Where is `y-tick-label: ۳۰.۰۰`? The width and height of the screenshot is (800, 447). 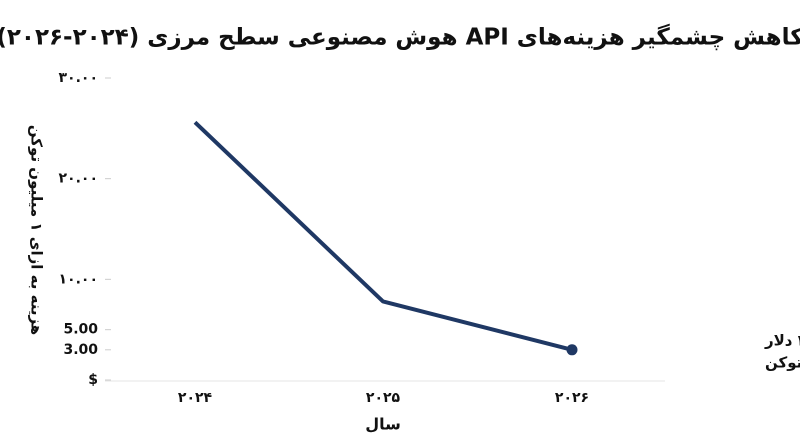 y-tick-label: ۳۰.۰۰ is located at coordinates (79, 78).